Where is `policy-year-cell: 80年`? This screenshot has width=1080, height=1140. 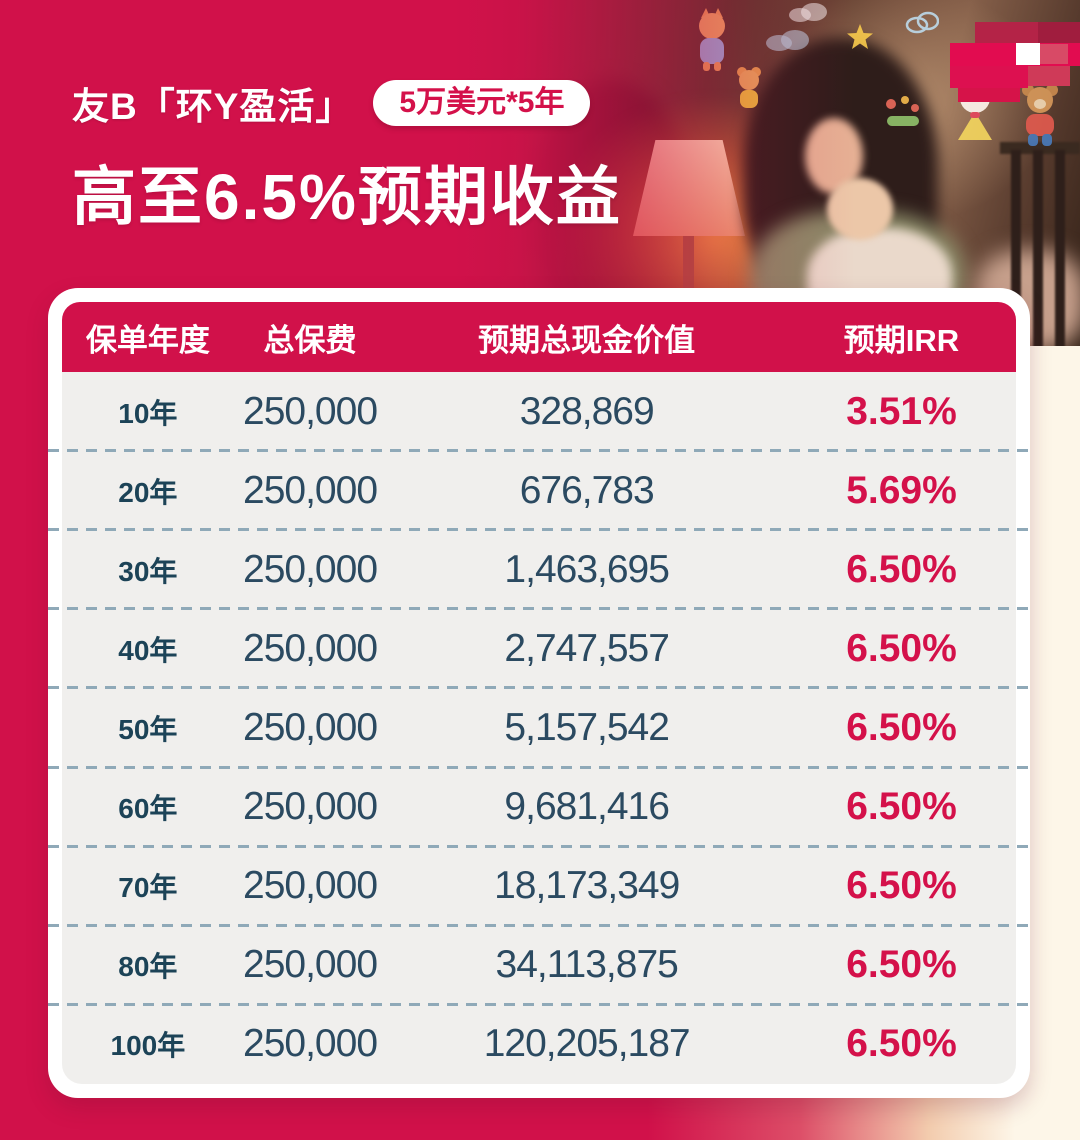
policy-year-cell: 80年 is located at coordinates (148, 967).